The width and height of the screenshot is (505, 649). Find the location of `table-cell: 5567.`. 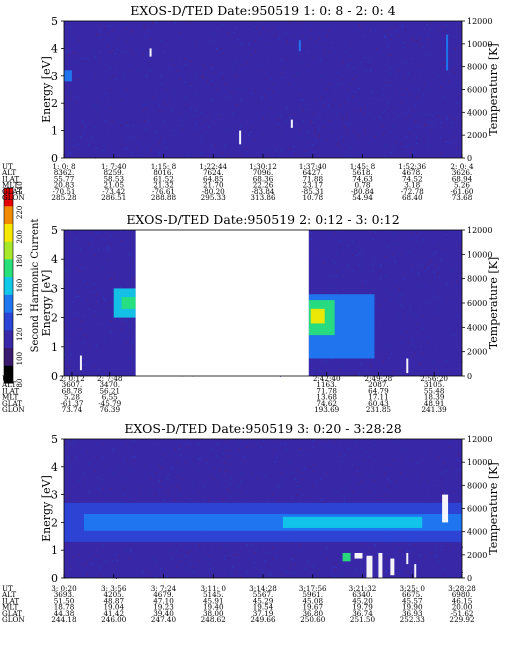

table-cell: 5567. is located at coordinates (263, 594).